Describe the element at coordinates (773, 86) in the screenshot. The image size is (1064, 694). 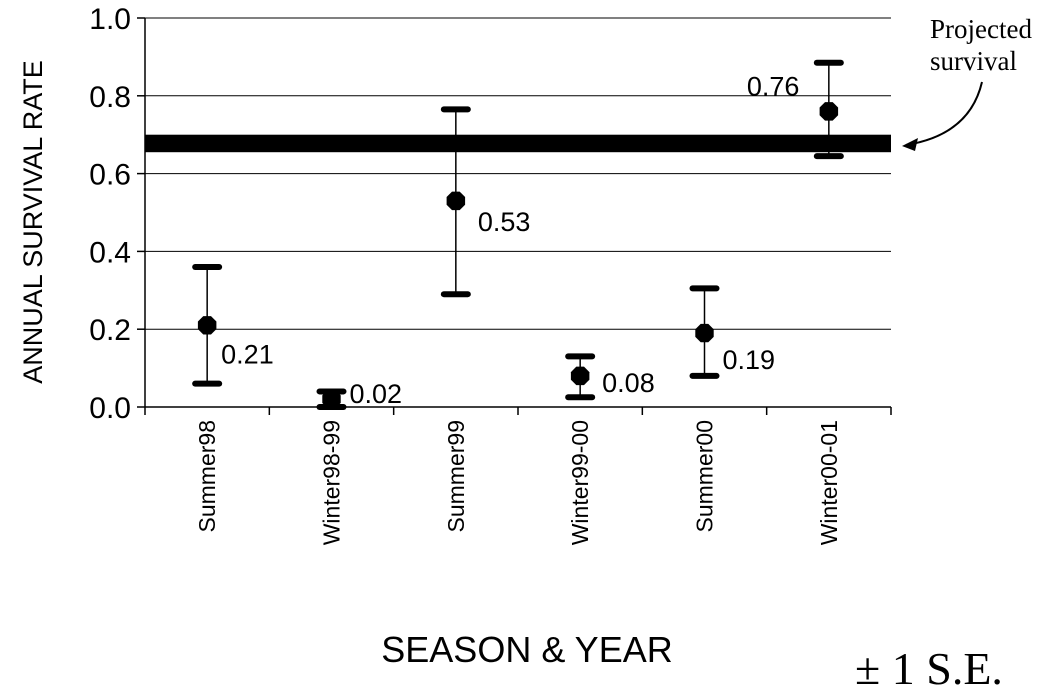
I see `data-label: 0.76` at that location.